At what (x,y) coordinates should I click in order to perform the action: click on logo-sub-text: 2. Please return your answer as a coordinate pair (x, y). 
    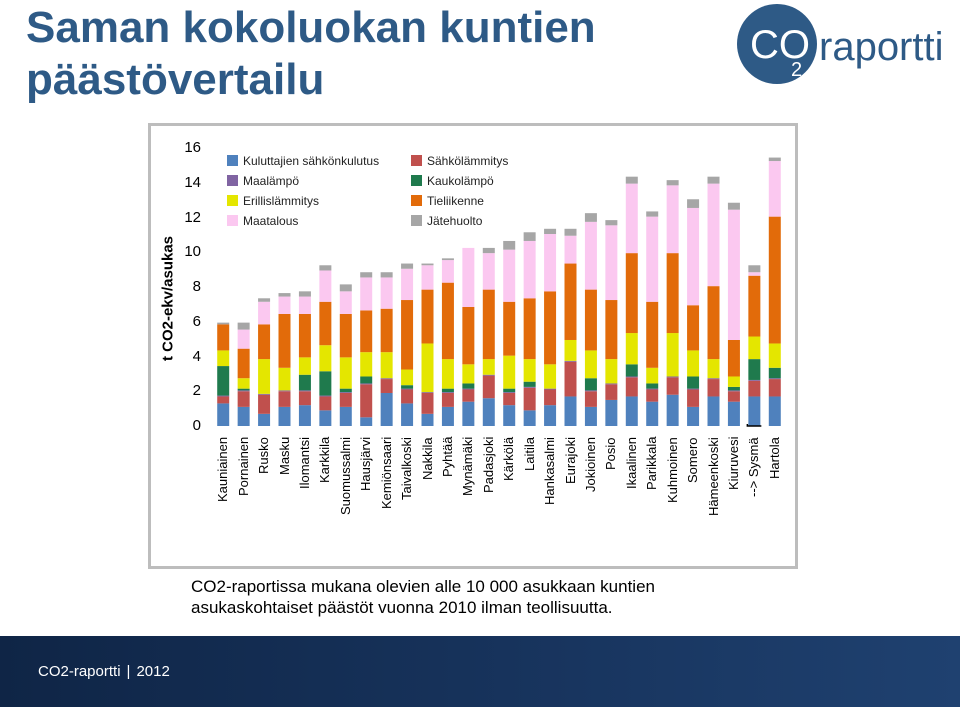
    Looking at the image, I should click on (796, 70).